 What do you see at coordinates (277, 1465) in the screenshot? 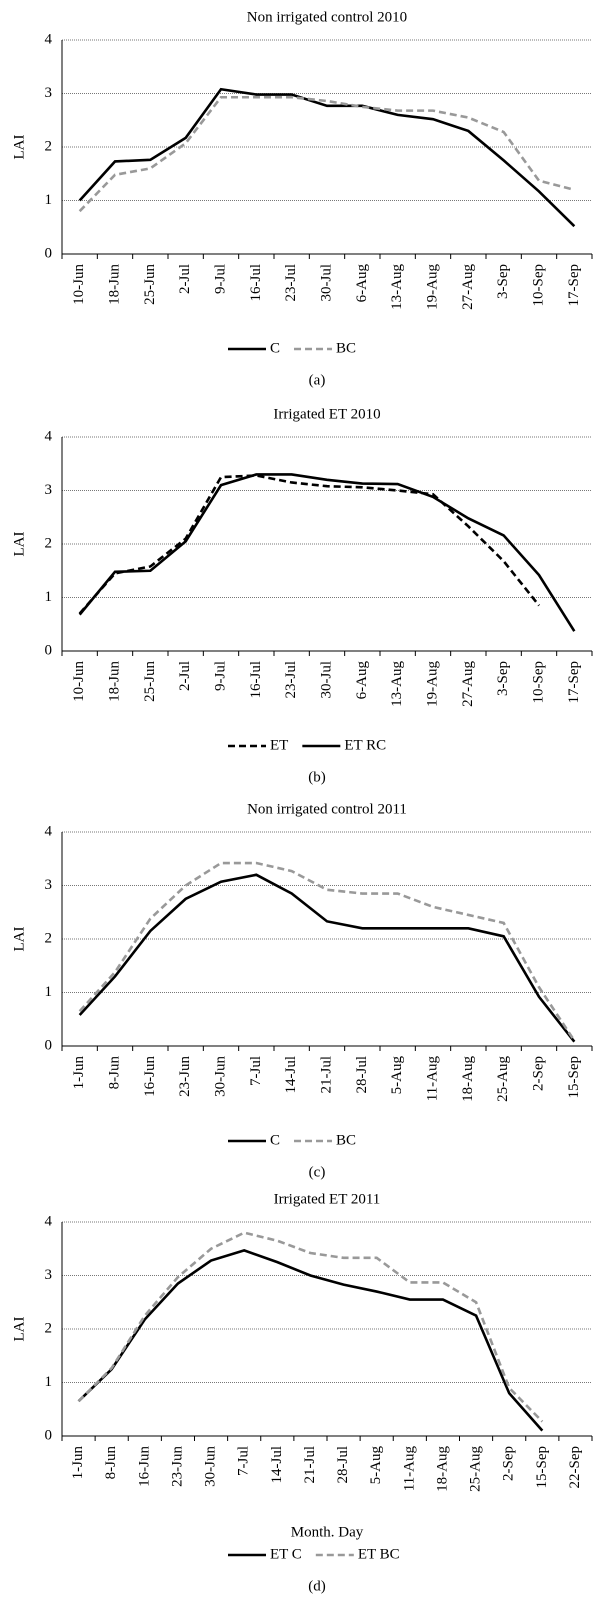
I see `x-tick-label: 14-Jul` at bounding box center [277, 1465].